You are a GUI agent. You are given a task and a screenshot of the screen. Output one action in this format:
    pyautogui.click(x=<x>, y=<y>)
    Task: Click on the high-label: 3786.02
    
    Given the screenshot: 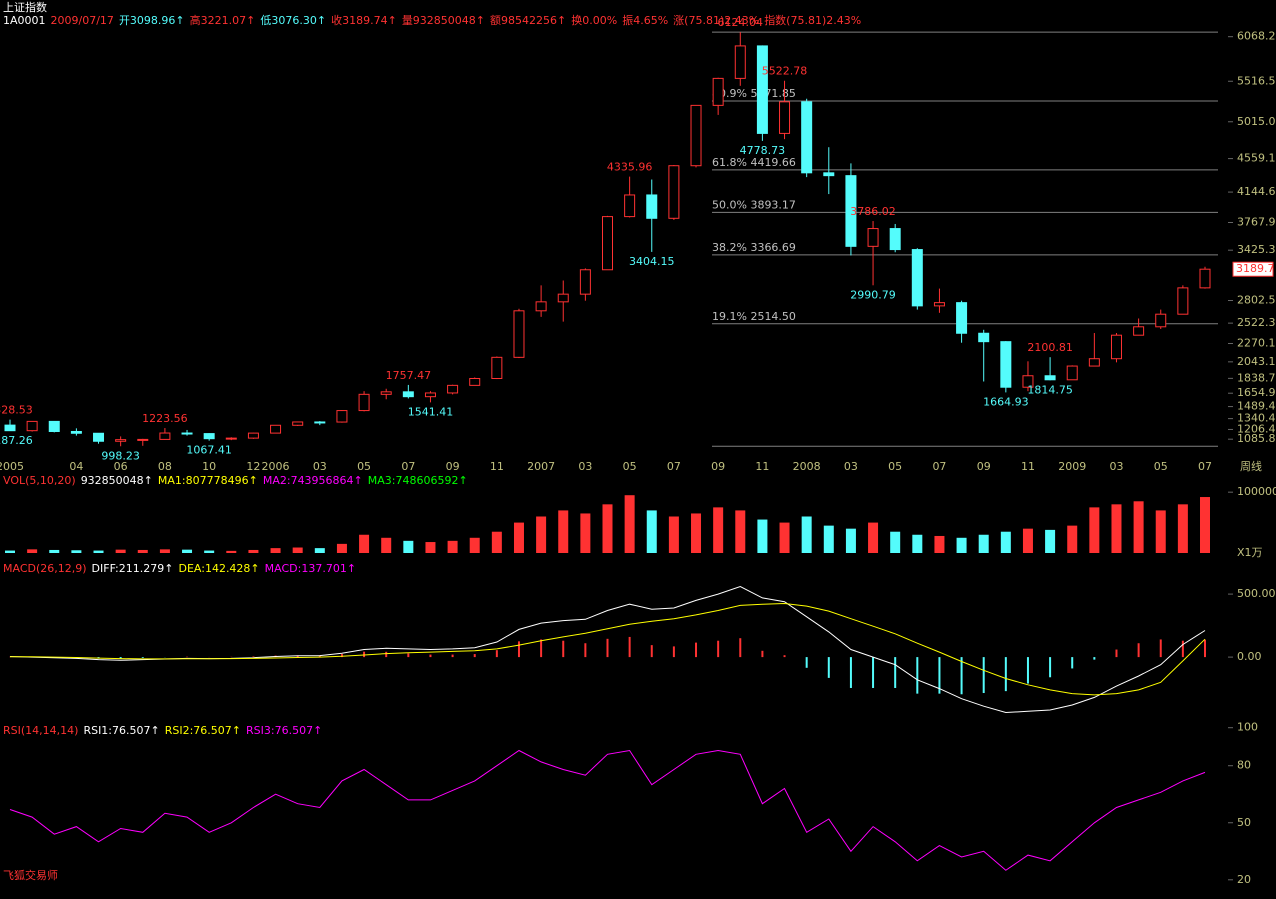 What is the action you would take?
    pyautogui.click(x=873, y=211)
    